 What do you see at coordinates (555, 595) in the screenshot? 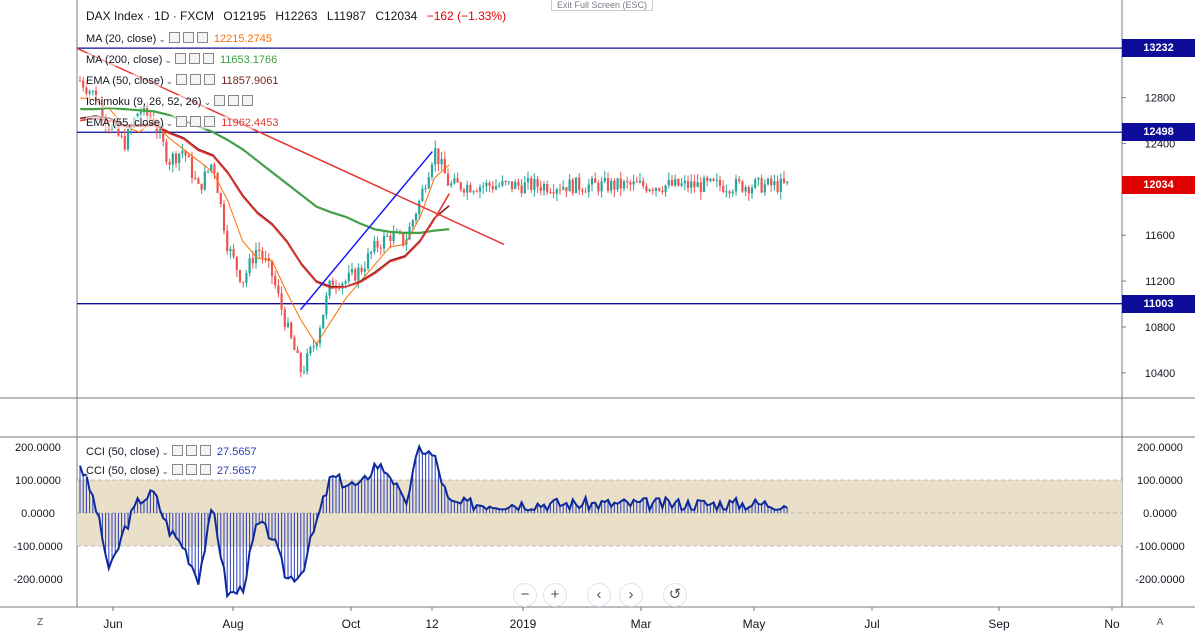
I see `zoom-in-button: +` at bounding box center [555, 595].